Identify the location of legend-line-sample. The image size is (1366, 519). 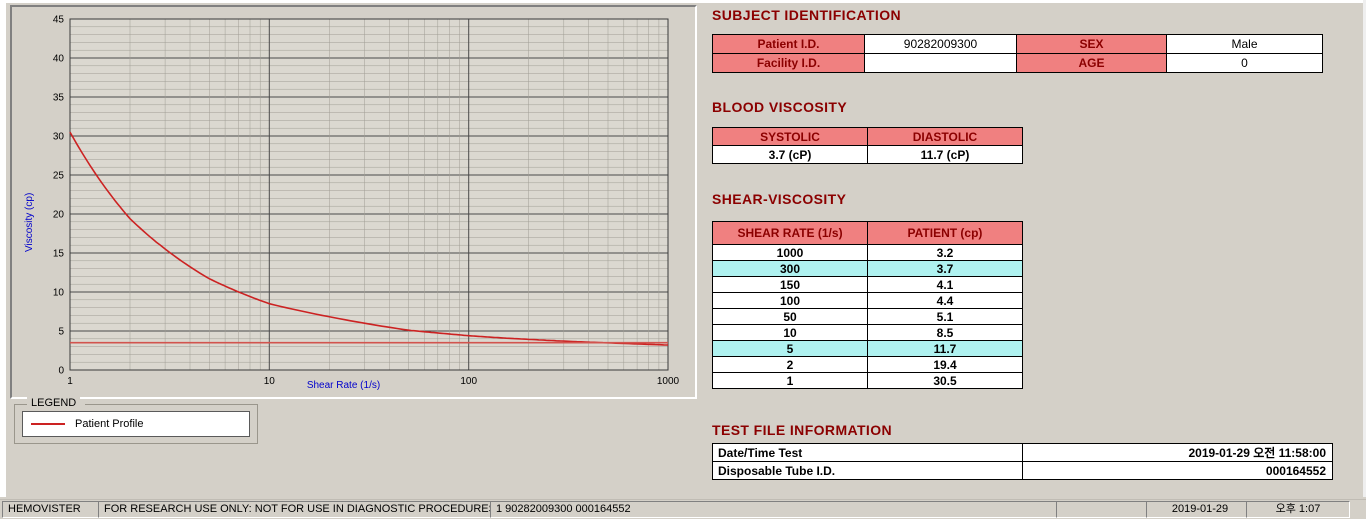
(48, 424).